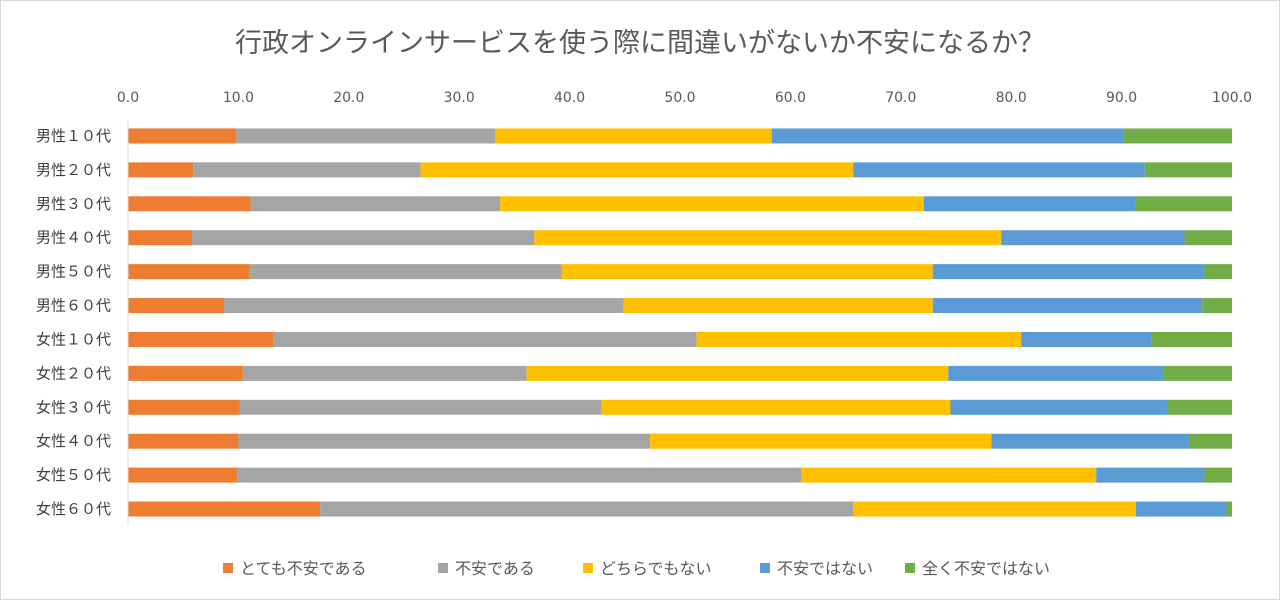  Describe the element at coordinates (73, 204) in the screenshot. I see `category-label: 男性３０代` at that location.